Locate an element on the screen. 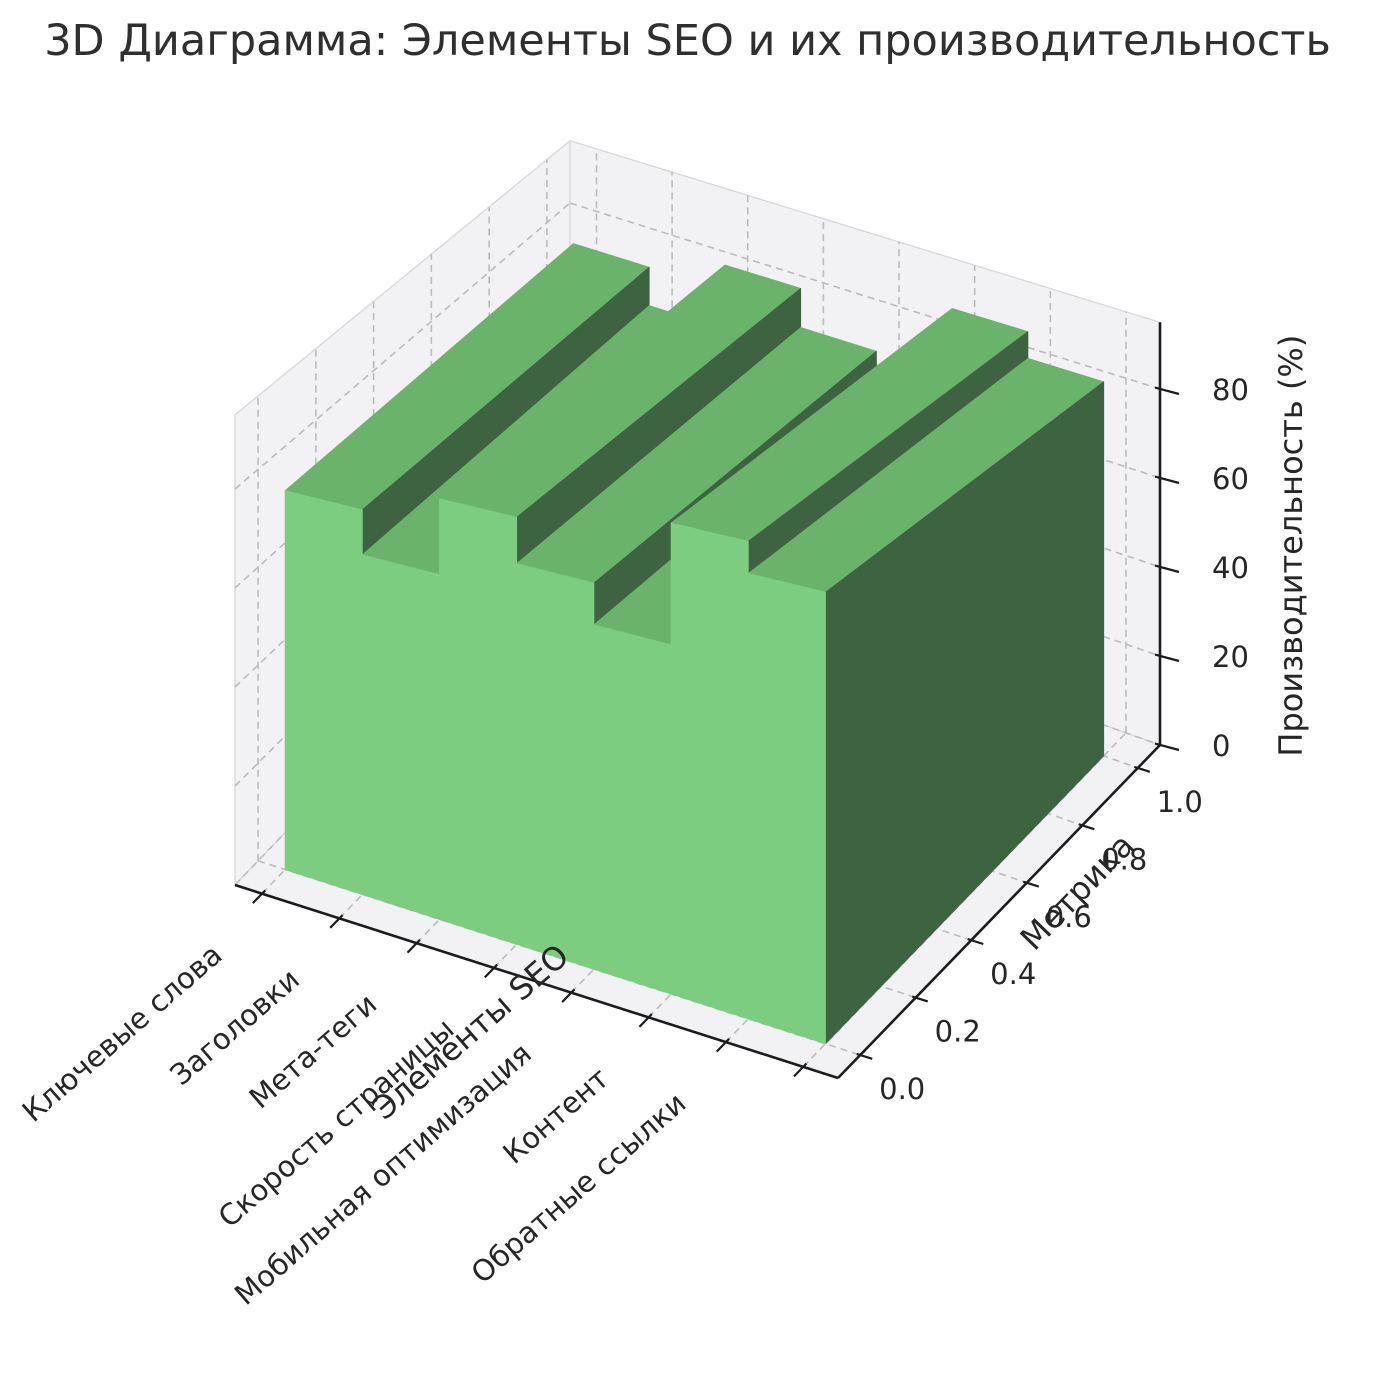 The height and width of the screenshot is (1389, 1375). bar-4-front-face is located at coordinates (632, 809).